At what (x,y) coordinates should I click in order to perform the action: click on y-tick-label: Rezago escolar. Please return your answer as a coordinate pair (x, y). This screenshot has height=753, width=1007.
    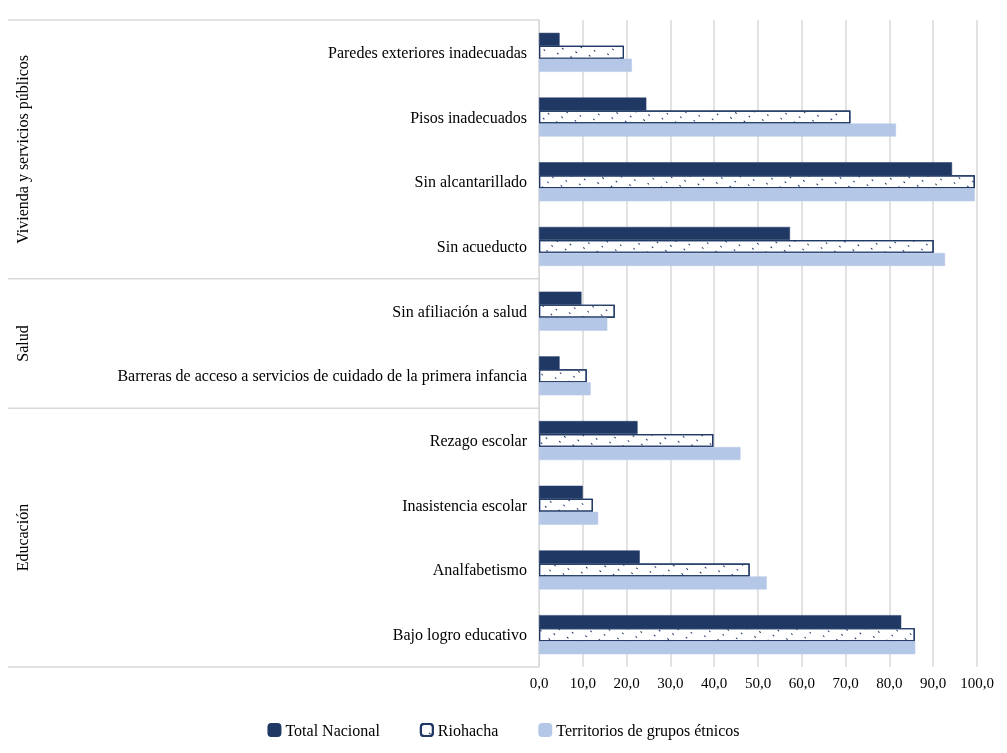
    Looking at the image, I should click on (478, 441).